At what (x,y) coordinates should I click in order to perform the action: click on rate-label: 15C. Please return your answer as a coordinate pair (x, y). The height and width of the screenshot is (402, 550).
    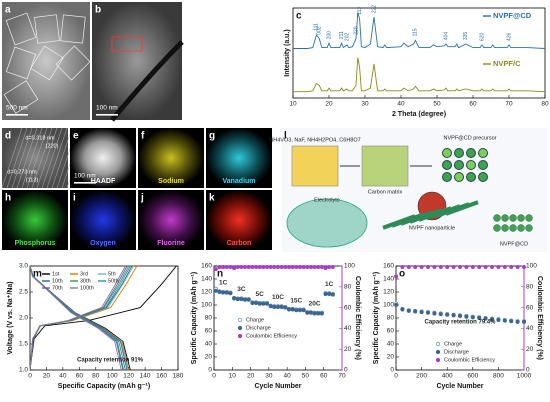
    Looking at the image, I should click on (296, 300).